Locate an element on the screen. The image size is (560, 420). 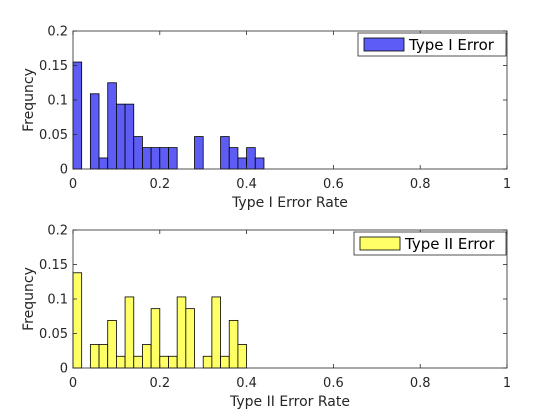
x-axis-label: Type I Error Rate is located at coordinates (289, 203).